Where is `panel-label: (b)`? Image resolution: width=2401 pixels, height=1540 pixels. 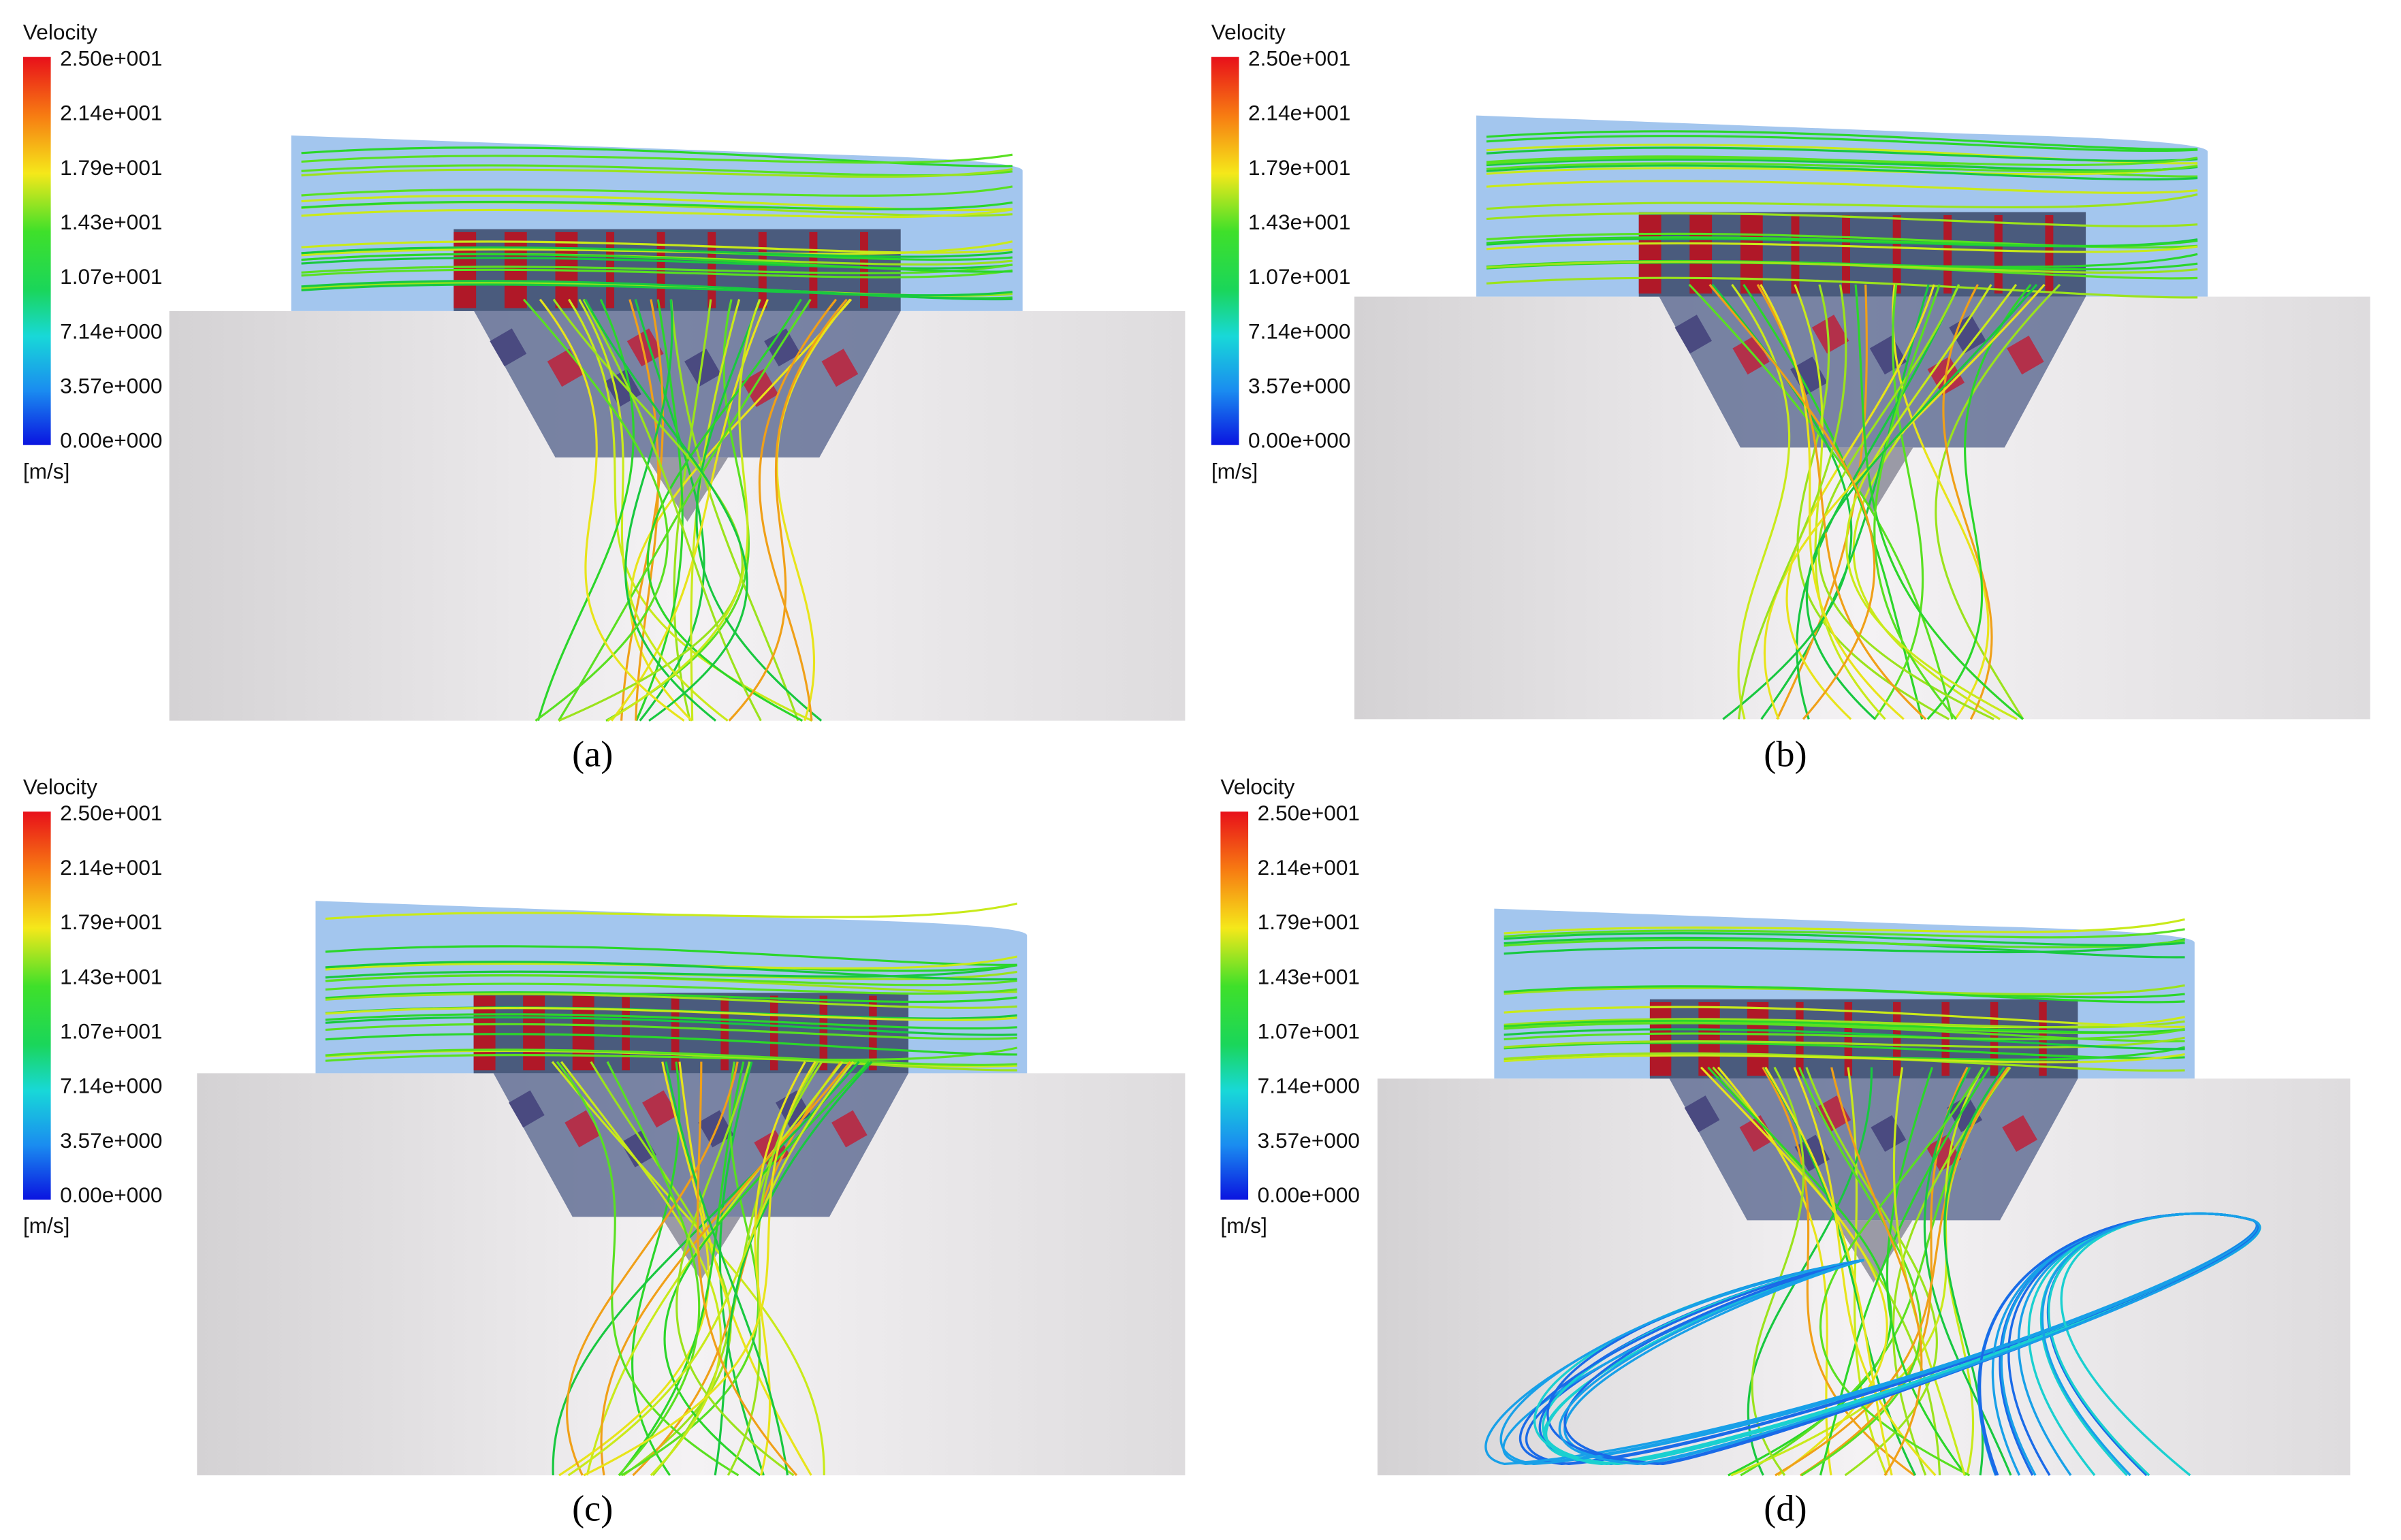
panel-label: (b) is located at coordinates (1785, 753).